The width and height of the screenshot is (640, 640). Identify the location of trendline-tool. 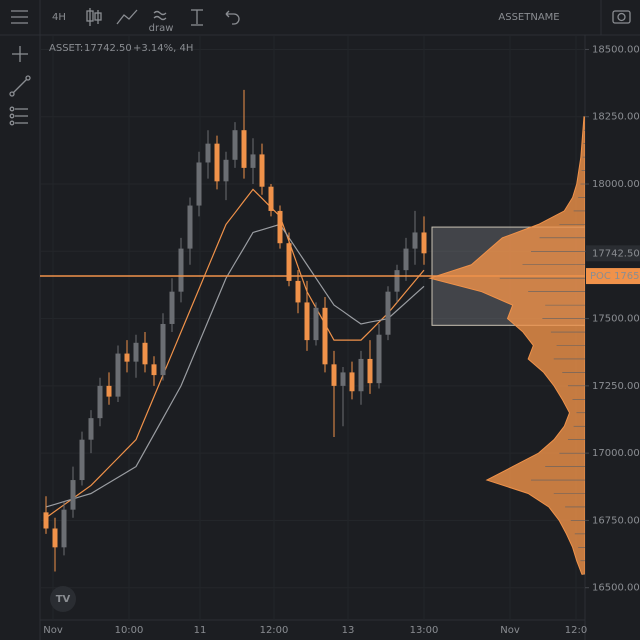
(20, 86).